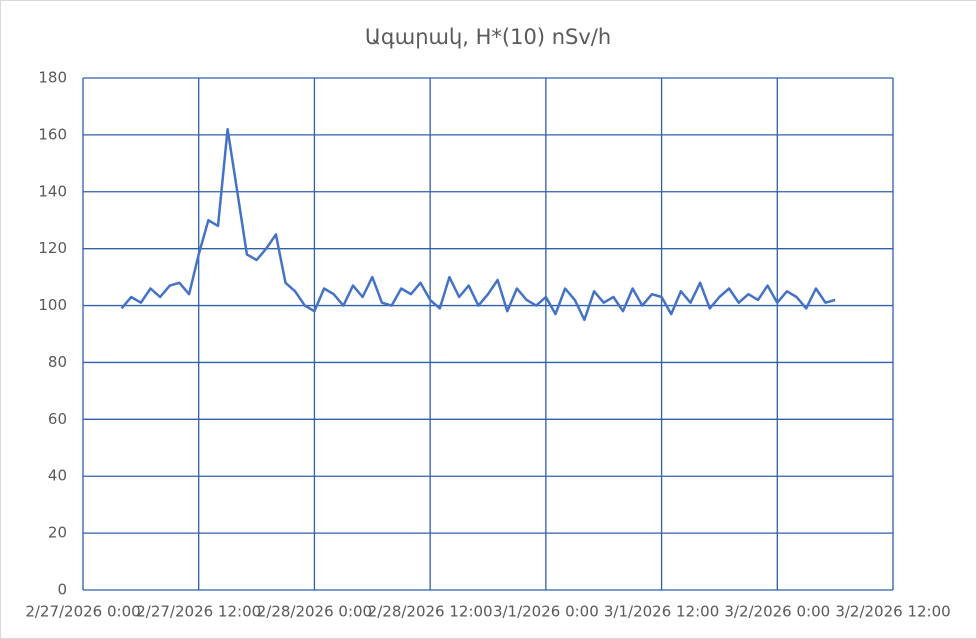  What do you see at coordinates (777, 612) in the screenshot?
I see `x-tick-label: 3/2/2026 0:00` at bounding box center [777, 612].